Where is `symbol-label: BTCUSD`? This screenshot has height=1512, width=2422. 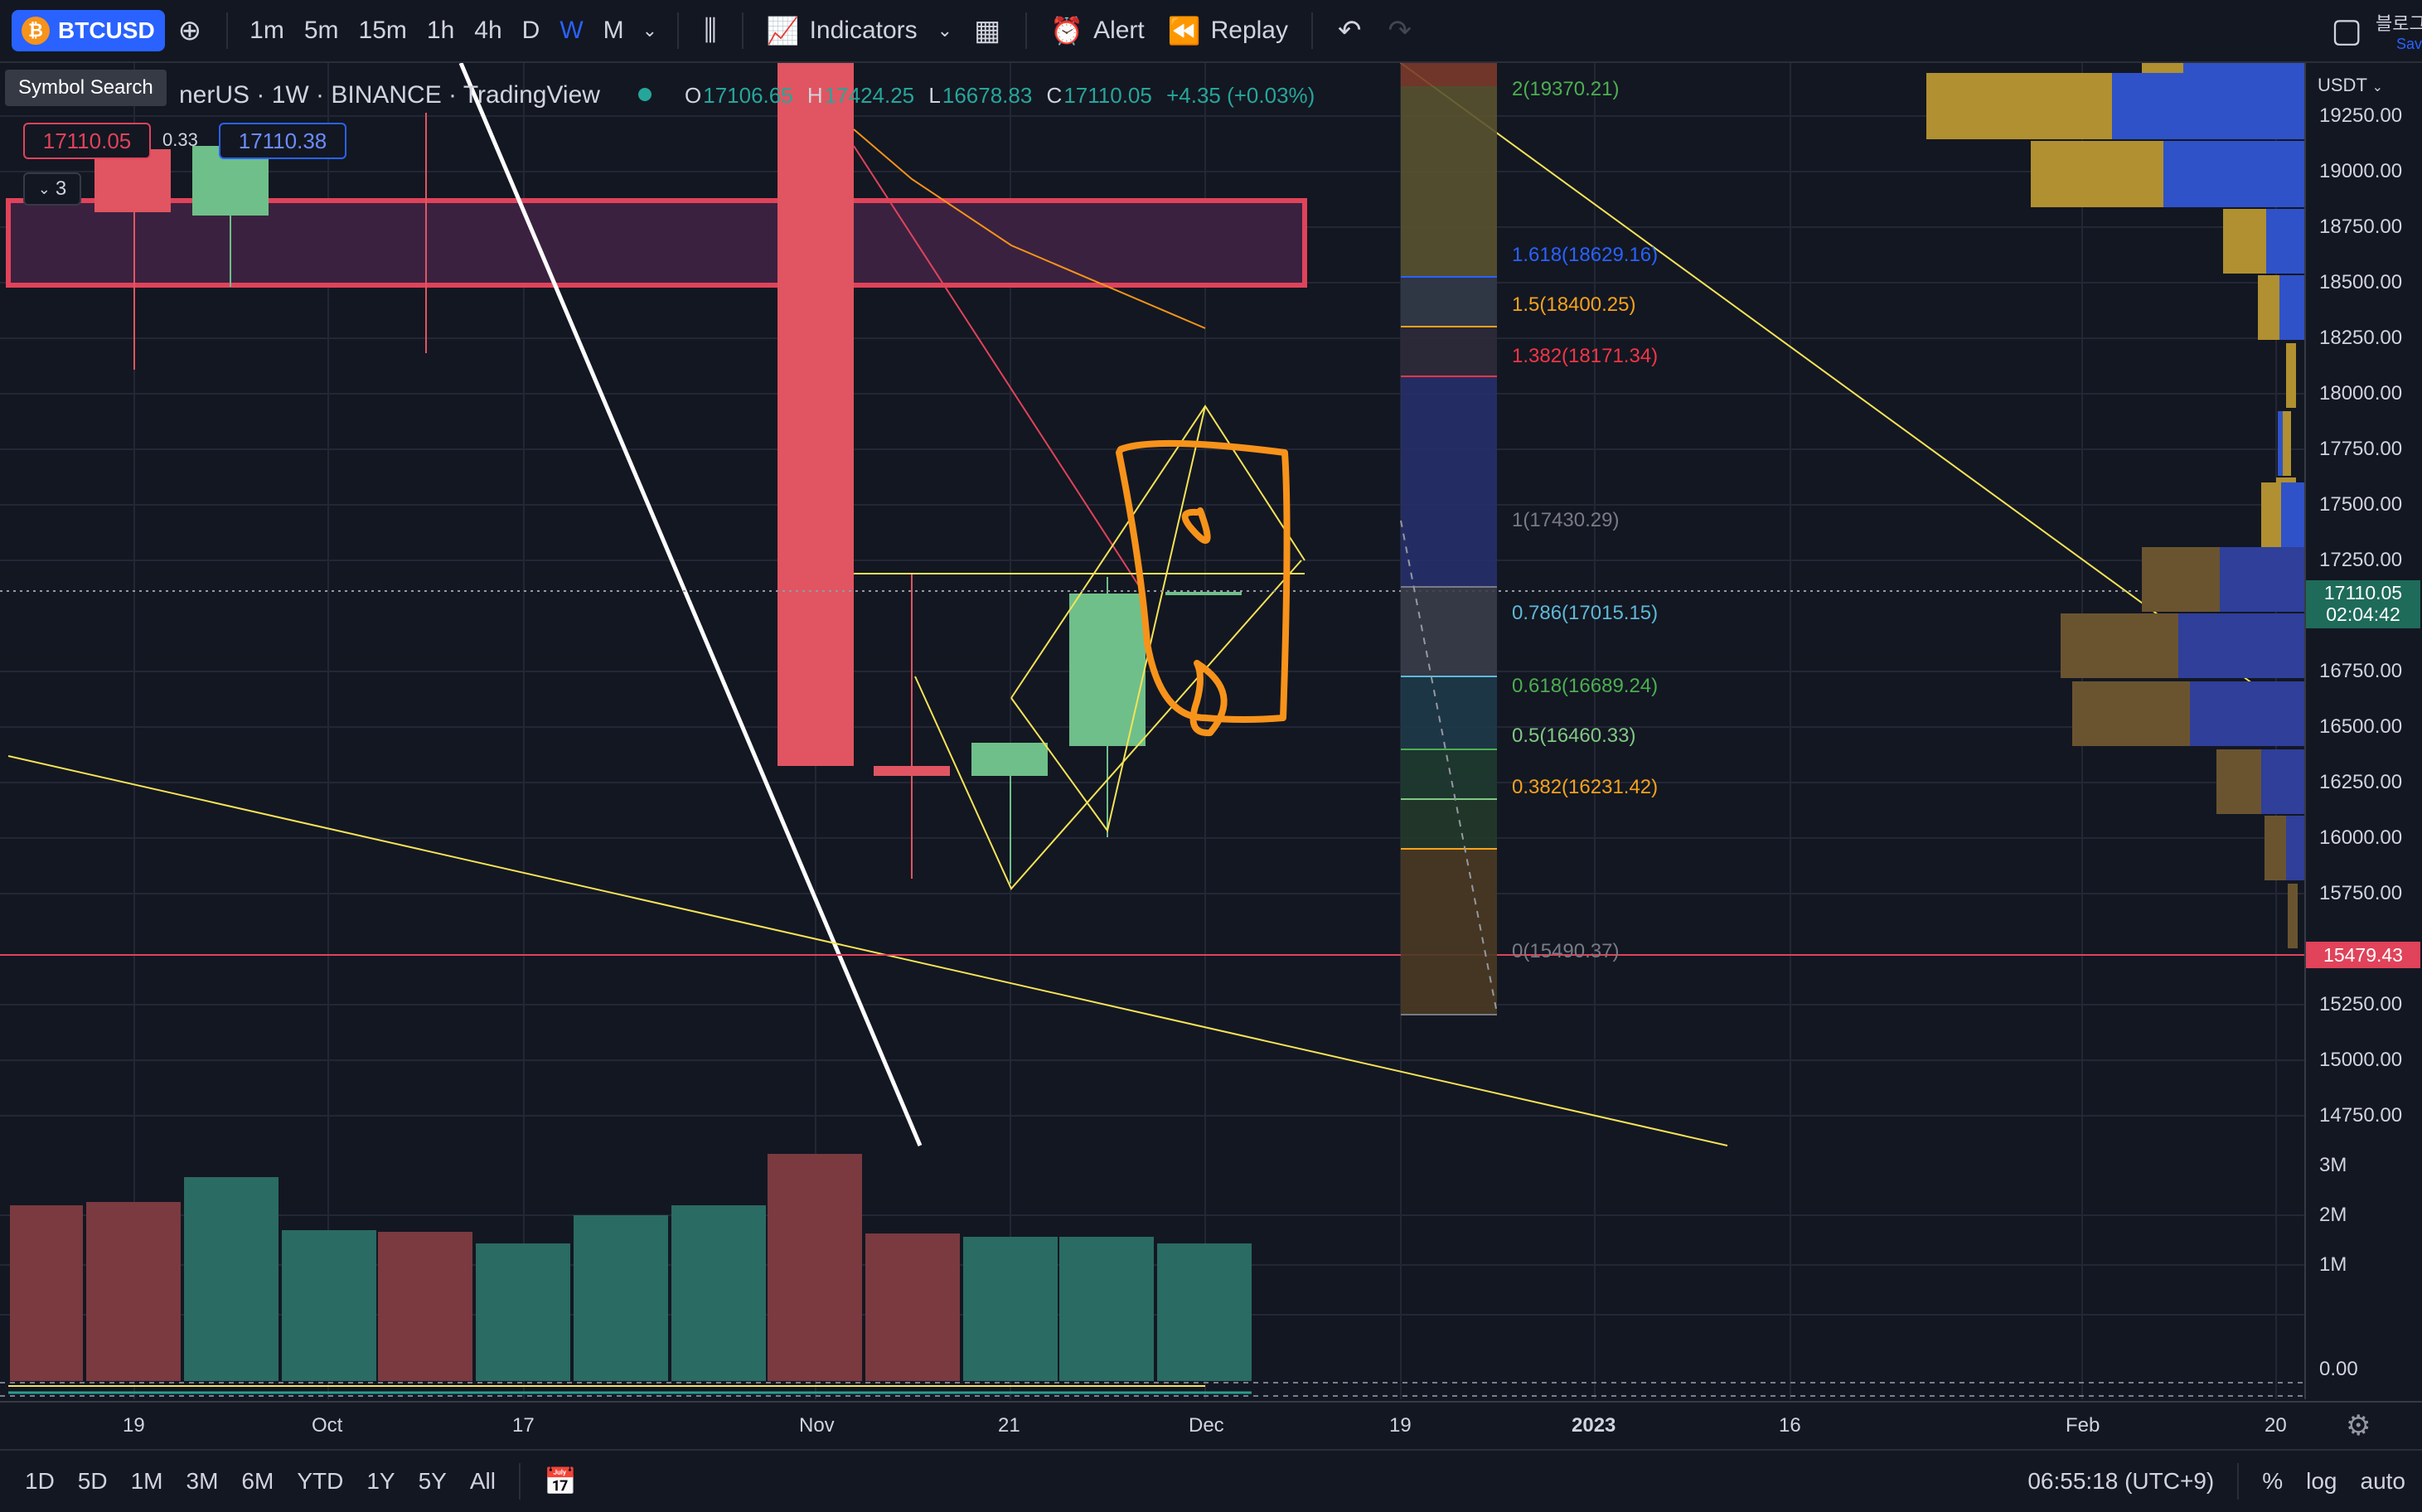
symbol-label: BTCUSD is located at coordinates (106, 30).